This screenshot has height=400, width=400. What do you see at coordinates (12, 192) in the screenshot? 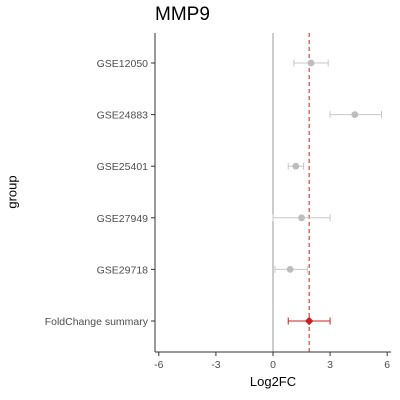
I see `y-axis-title: group` at bounding box center [12, 192].